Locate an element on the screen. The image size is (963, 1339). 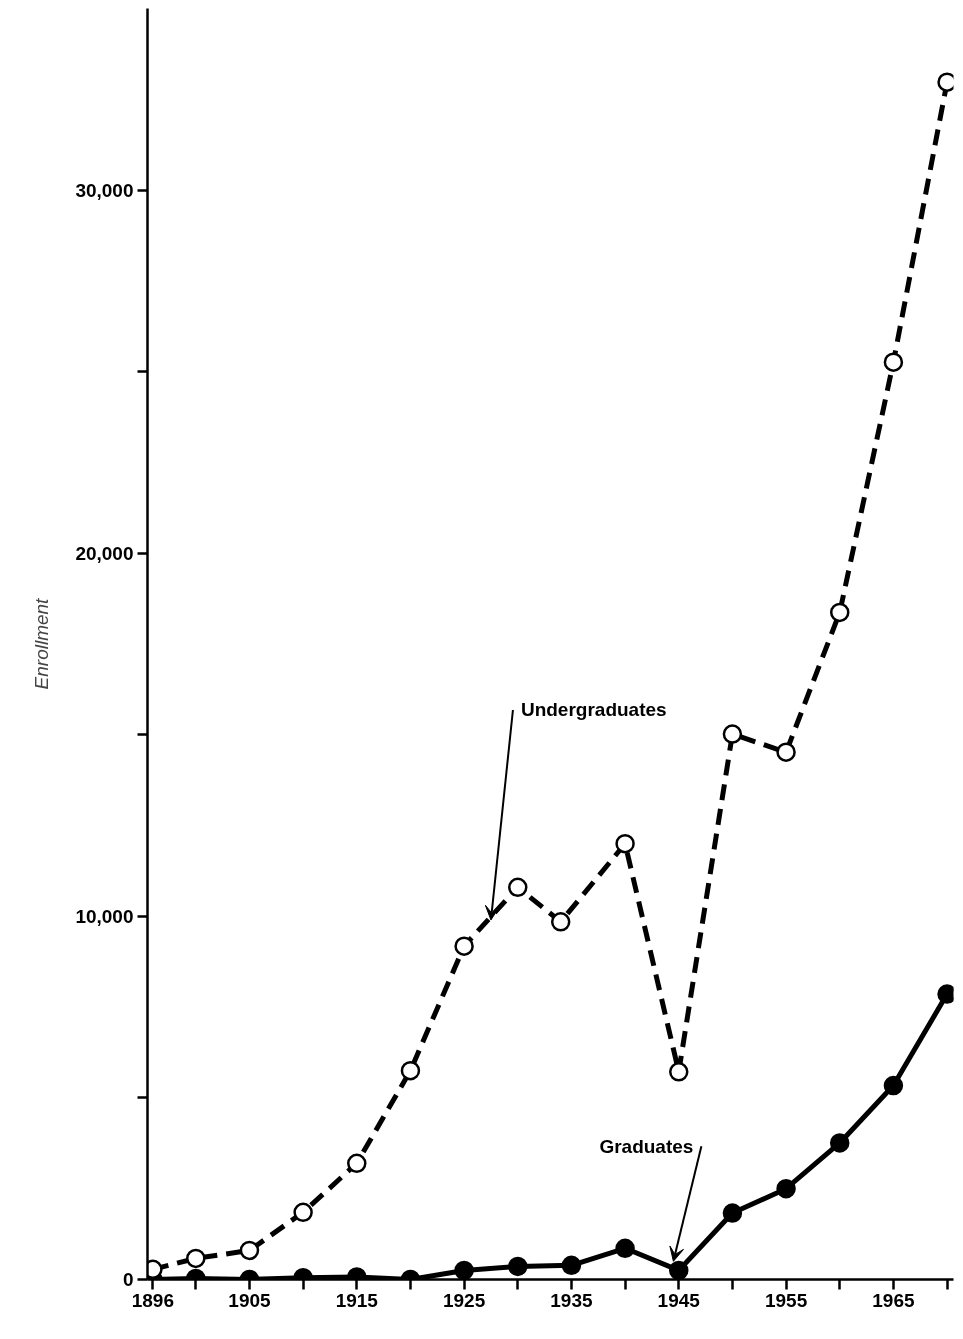
annotation: Undergraduates is located at coordinates (593, 710).